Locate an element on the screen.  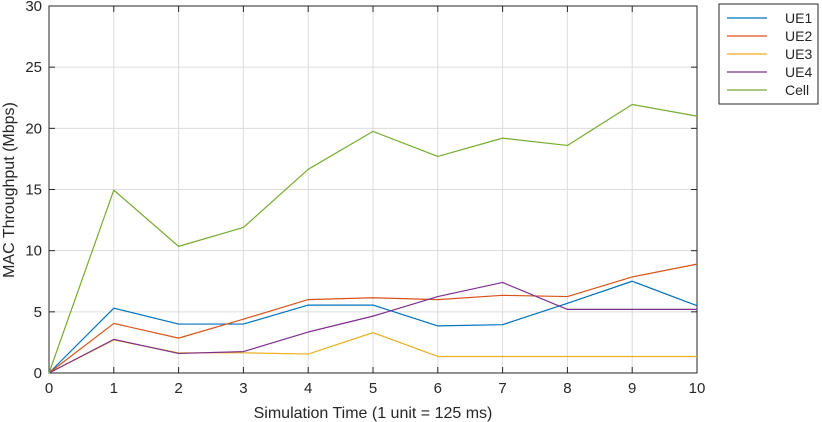
x-tick-label: 5 is located at coordinates (373, 388).